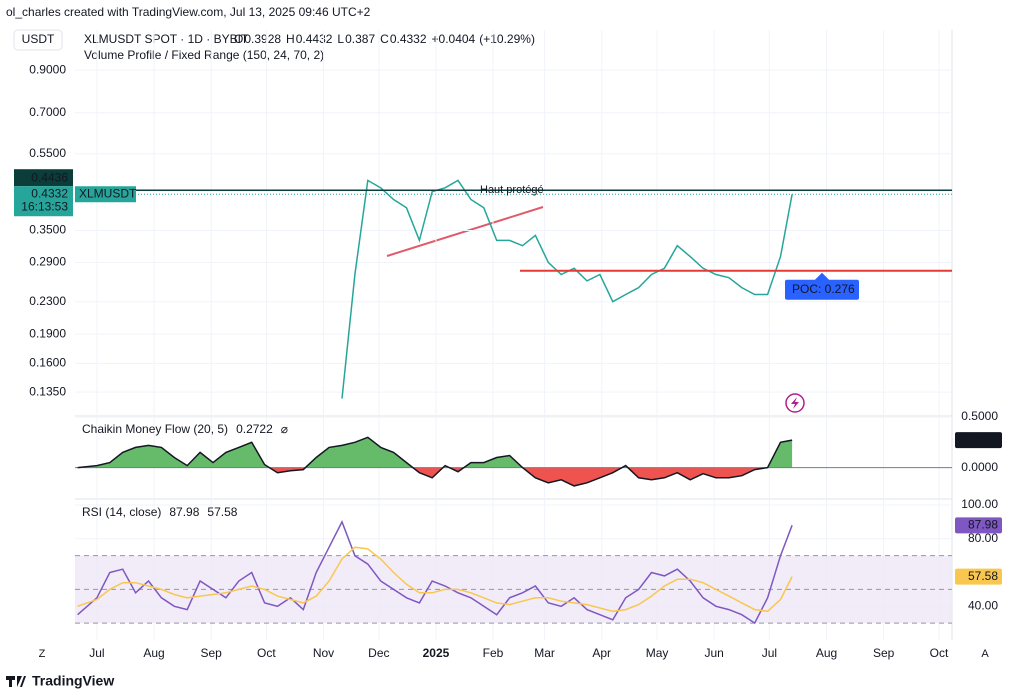  What do you see at coordinates (73, 681) in the screenshot?
I see `footer: TradingView` at bounding box center [73, 681].